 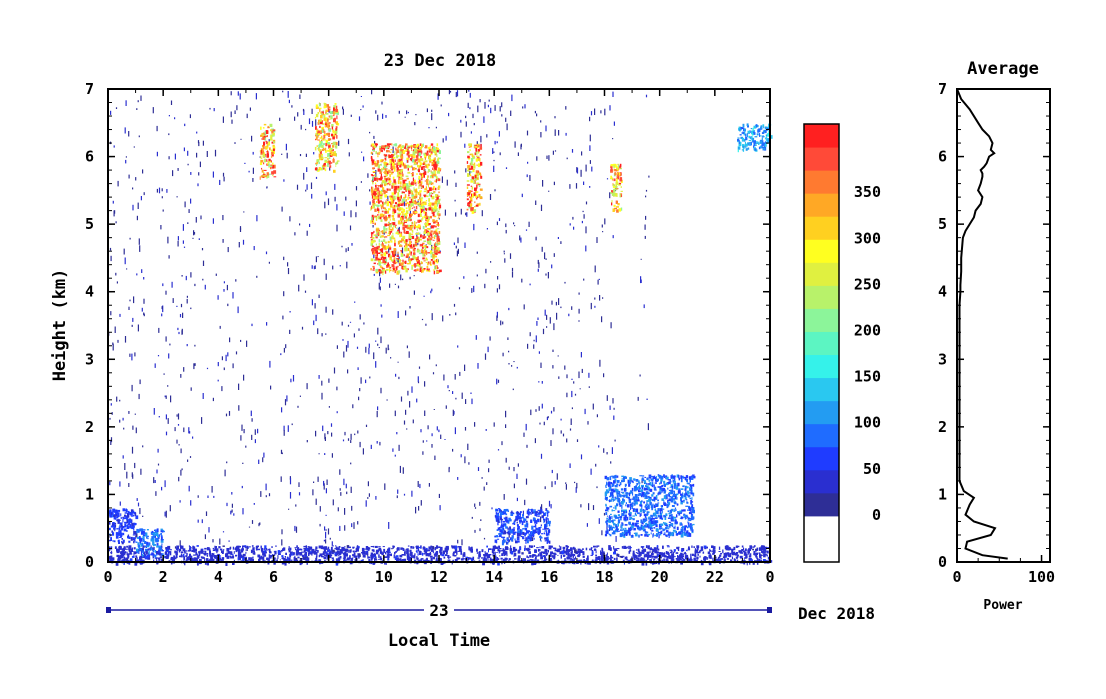 I want to click on y-tick-label: 2, so click(x=89, y=427).